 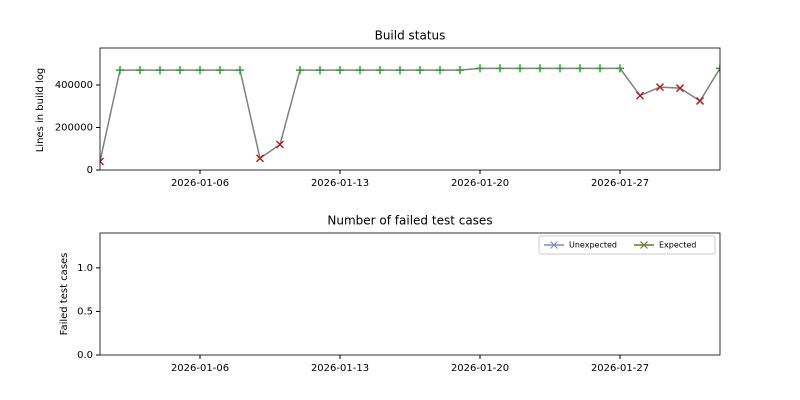 I want to click on y-tick-label: 1.0, so click(x=85, y=268).